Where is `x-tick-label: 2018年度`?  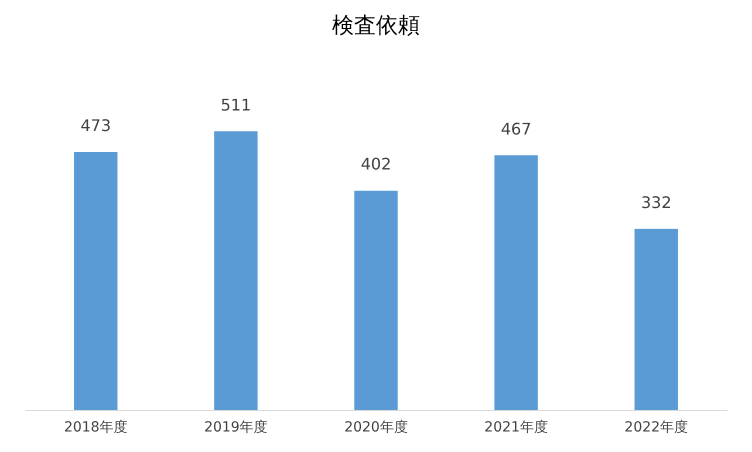
x-tick-label: 2018年度 is located at coordinates (96, 428).